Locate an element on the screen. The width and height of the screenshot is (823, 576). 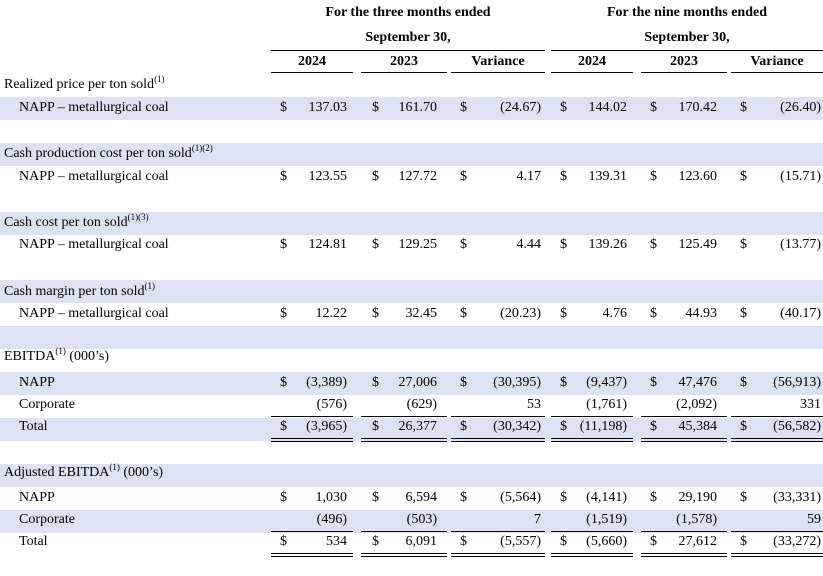
section-title-text: EBITDA is located at coordinates (30, 356).